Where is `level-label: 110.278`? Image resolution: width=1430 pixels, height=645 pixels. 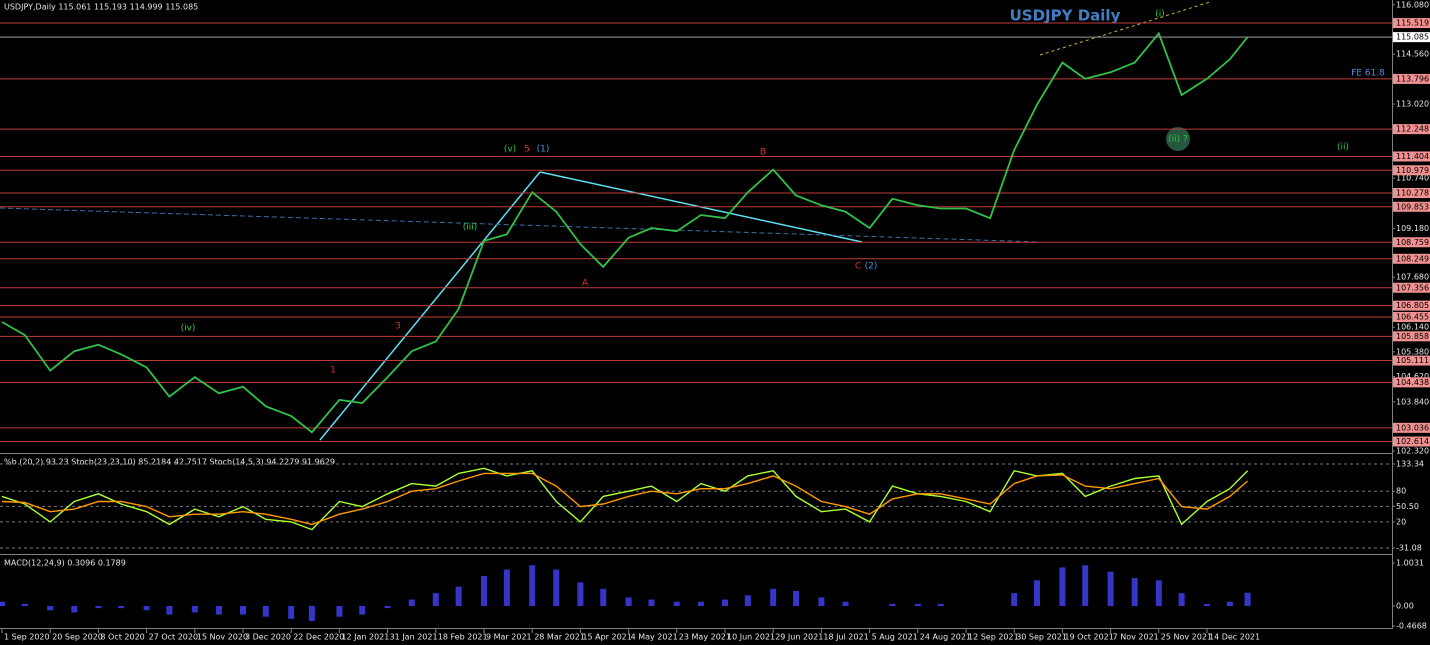
level-label: 110.278 is located at coordinates (1412, 193).